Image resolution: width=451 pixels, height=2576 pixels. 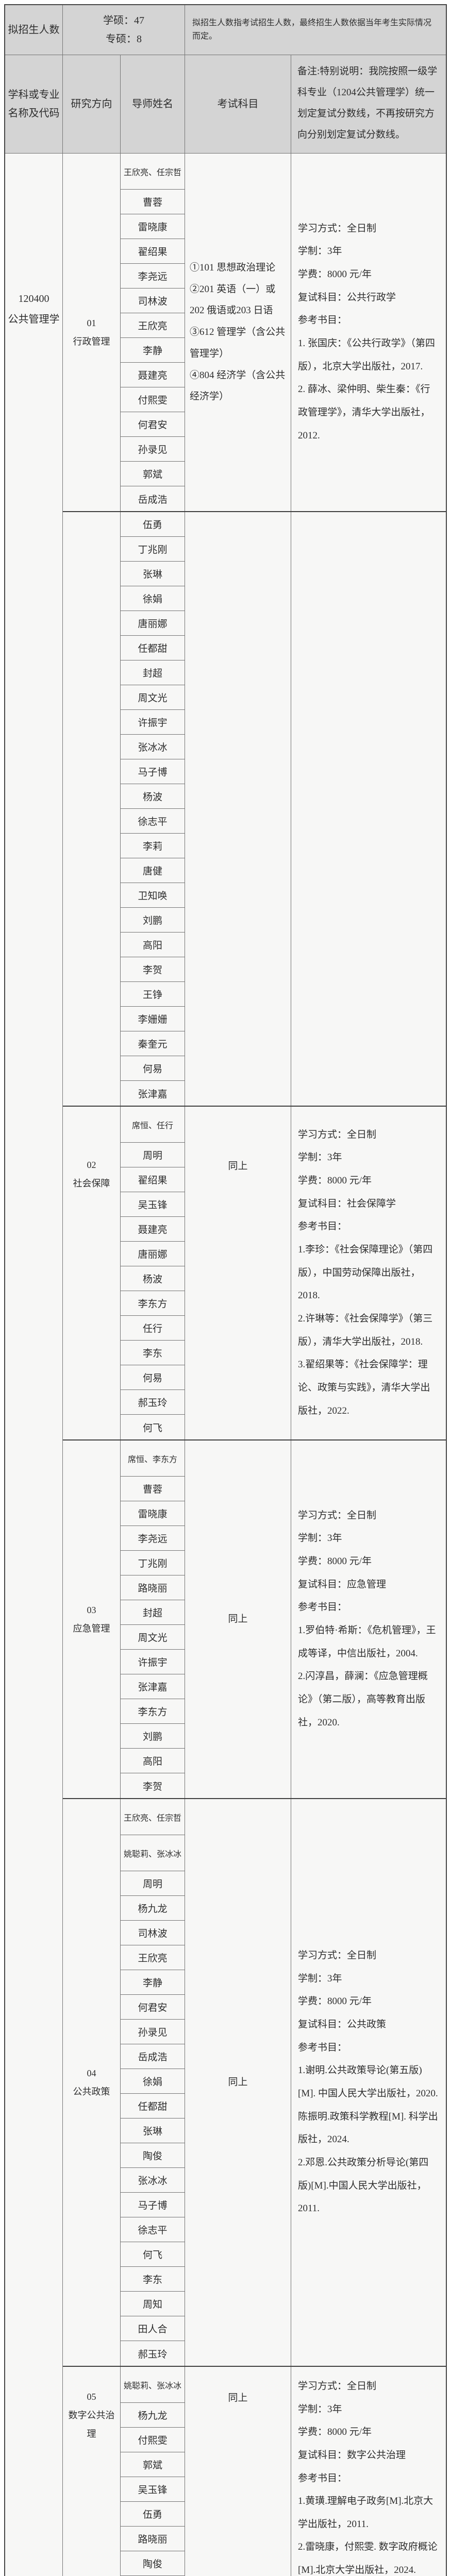 I want to click on supervisor-name: 封超, so click(x=153, y=672).